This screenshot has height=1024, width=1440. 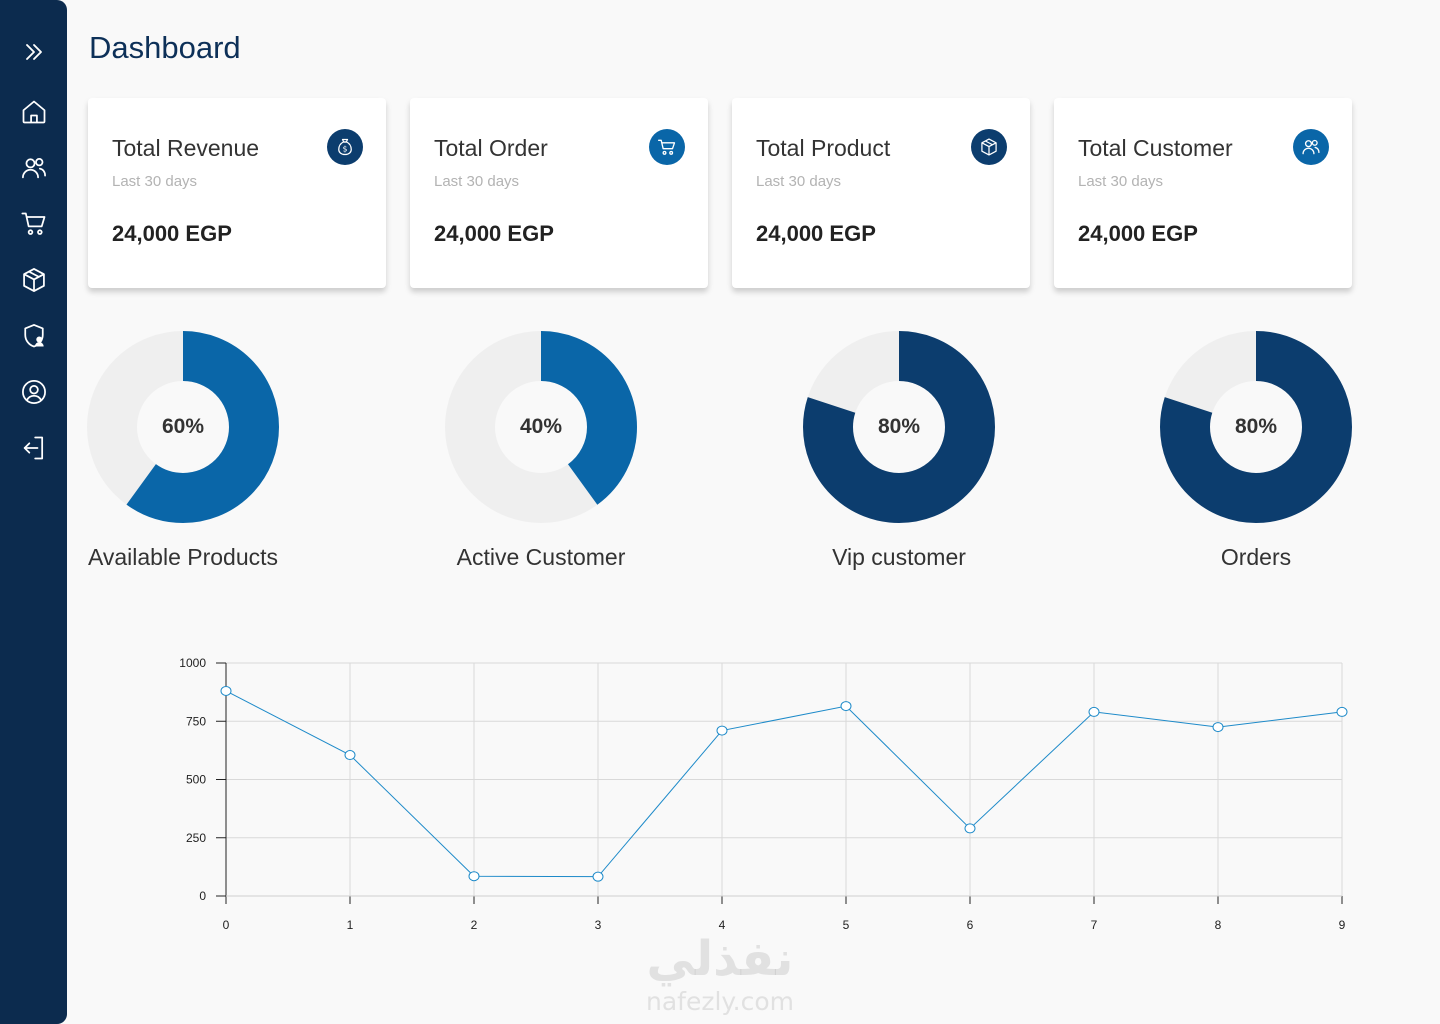 I want to click on x-tick-label: 5, so click(x=846, y=925).